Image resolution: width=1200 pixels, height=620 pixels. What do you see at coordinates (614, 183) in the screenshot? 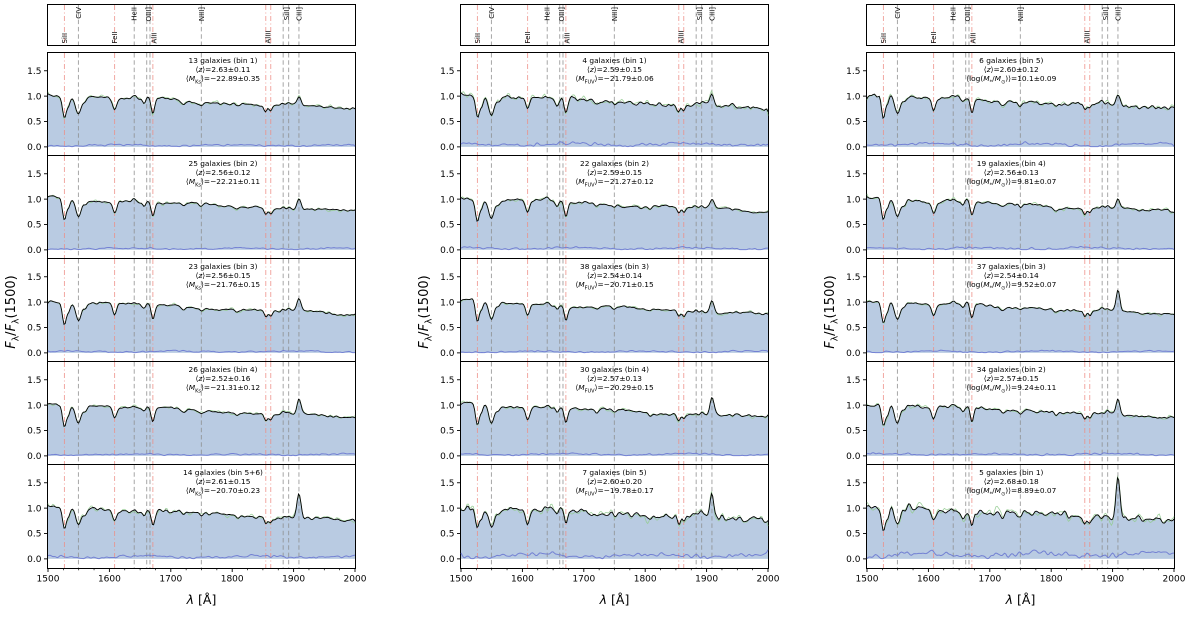
I see `panel-annotation-bin-quantity: ⟨MFUV⟩=−21.27±0.12` at bounding box center [614, 183].